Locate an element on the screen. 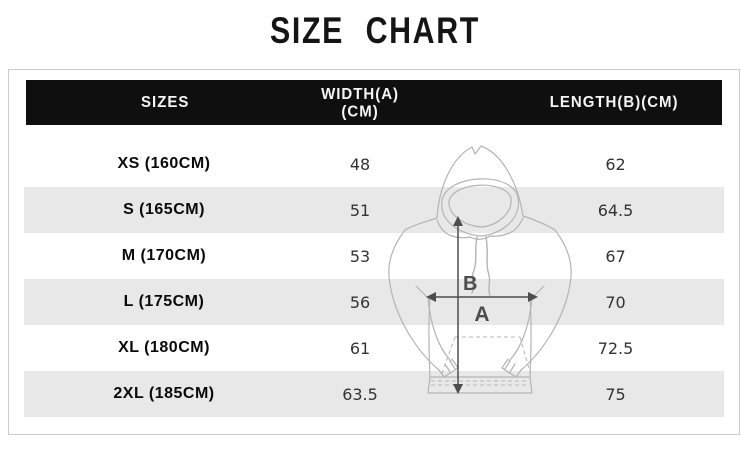  table-header-row: SIZES WIDTH(A)(CM) LENGTH(B)(CM) is located at coordinates (374, 102).